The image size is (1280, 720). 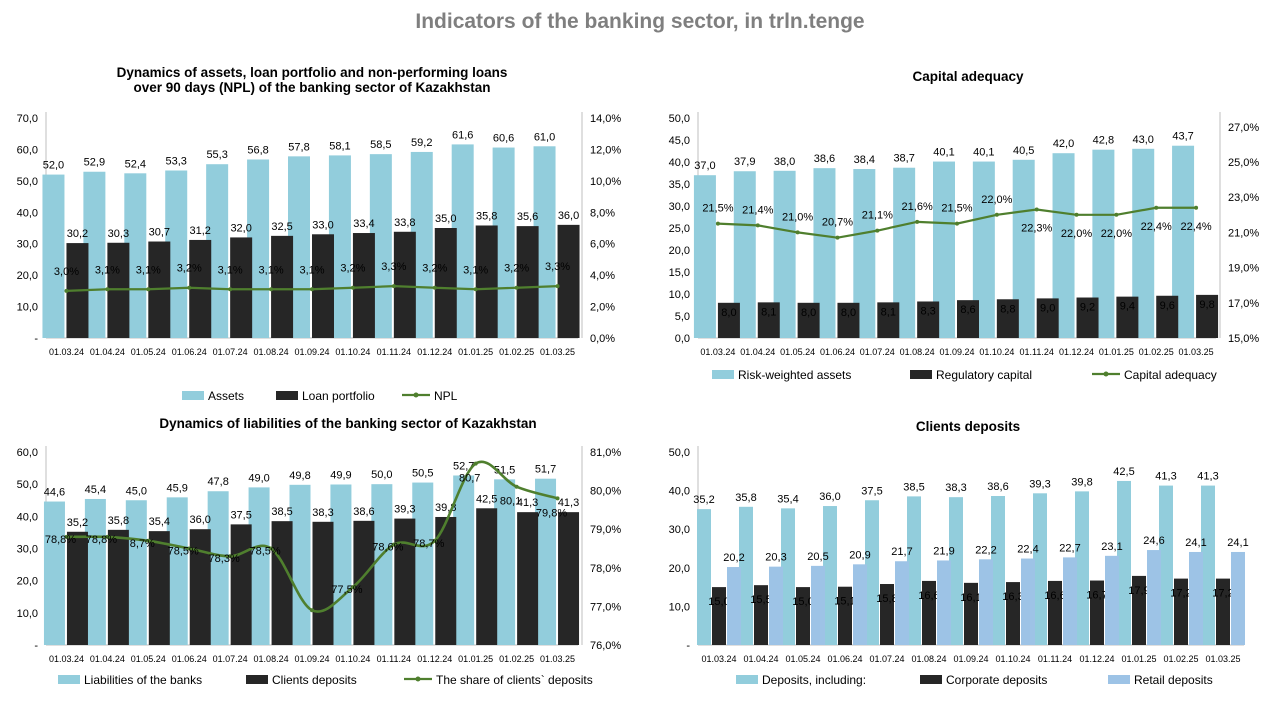 What do you see at coordinates (544, 137) in the screenshot?
I see `data-label: 61,0` at bounding box center [544, 137].